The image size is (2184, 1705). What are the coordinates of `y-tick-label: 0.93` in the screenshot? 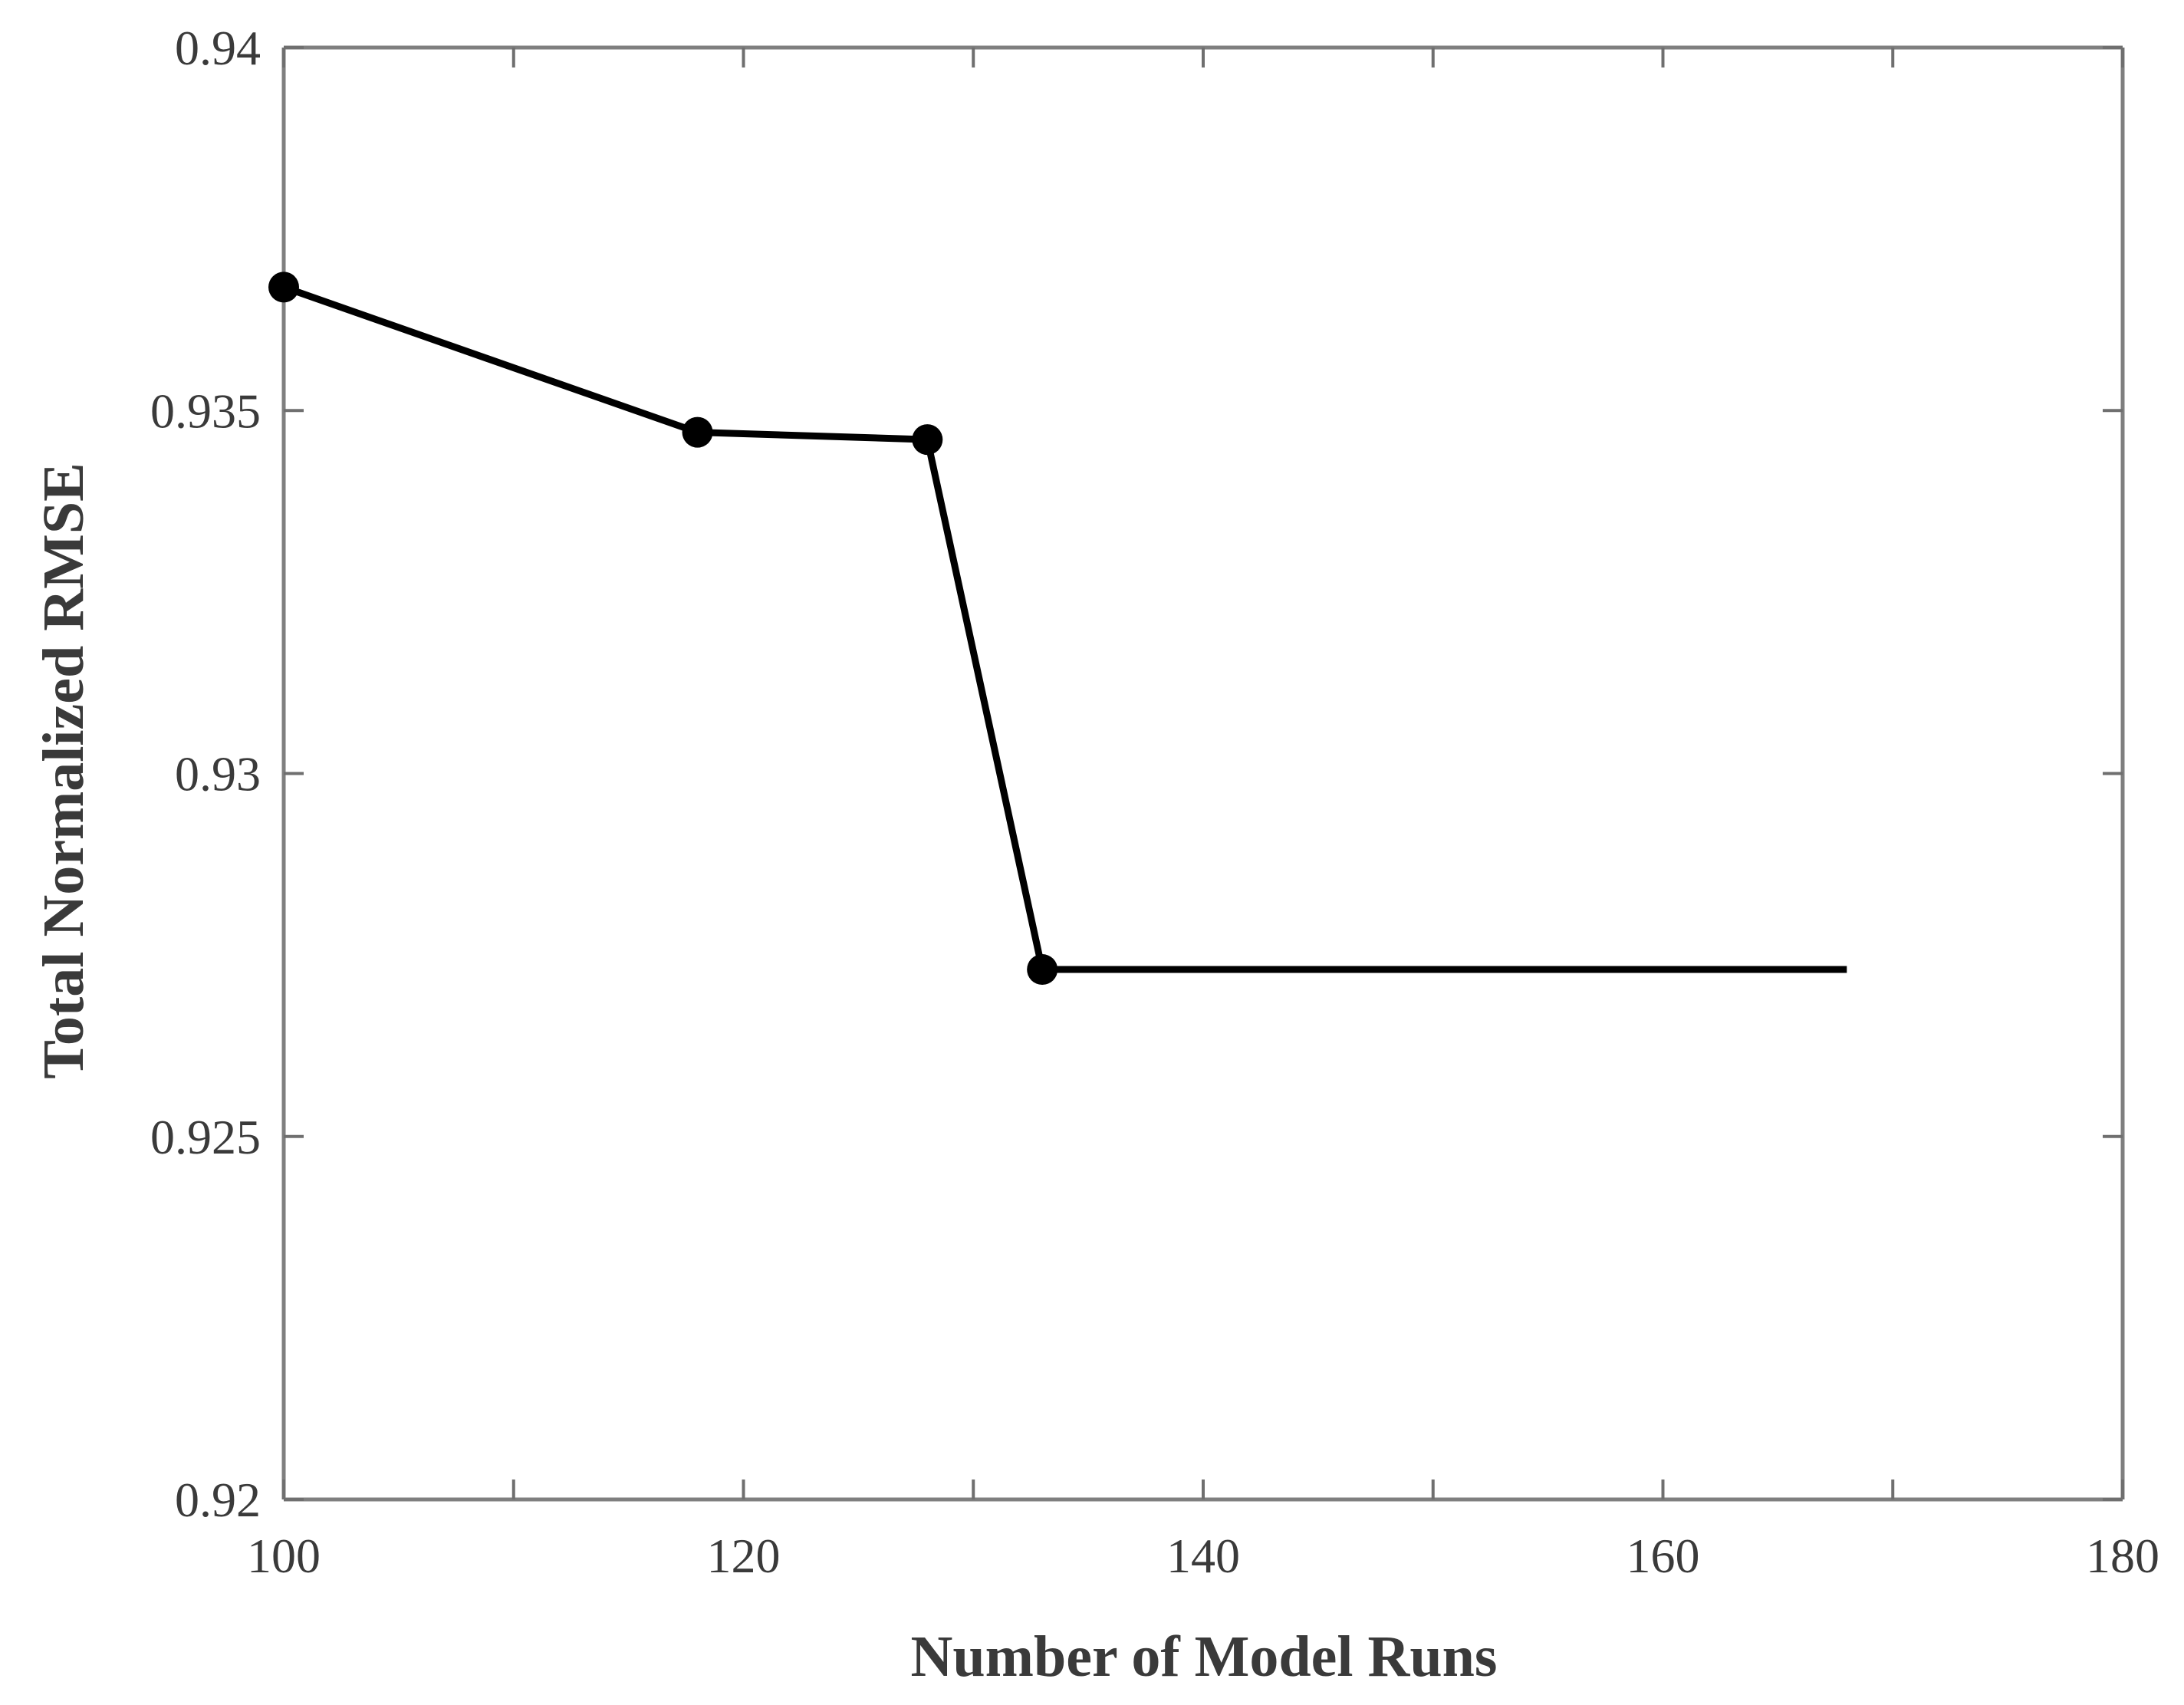 It's located at (218, 774).